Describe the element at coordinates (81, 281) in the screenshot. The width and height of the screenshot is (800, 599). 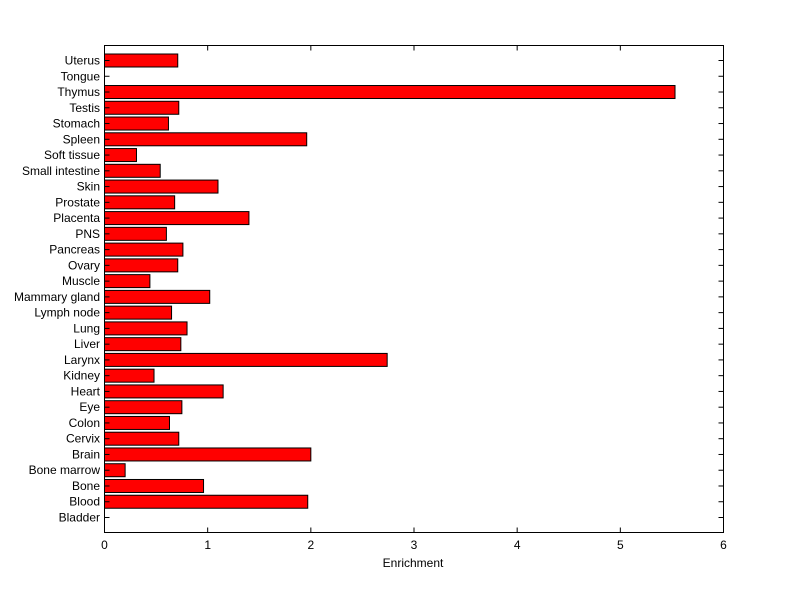
I see `y-tick-label-muscle: Muscle` at that location.